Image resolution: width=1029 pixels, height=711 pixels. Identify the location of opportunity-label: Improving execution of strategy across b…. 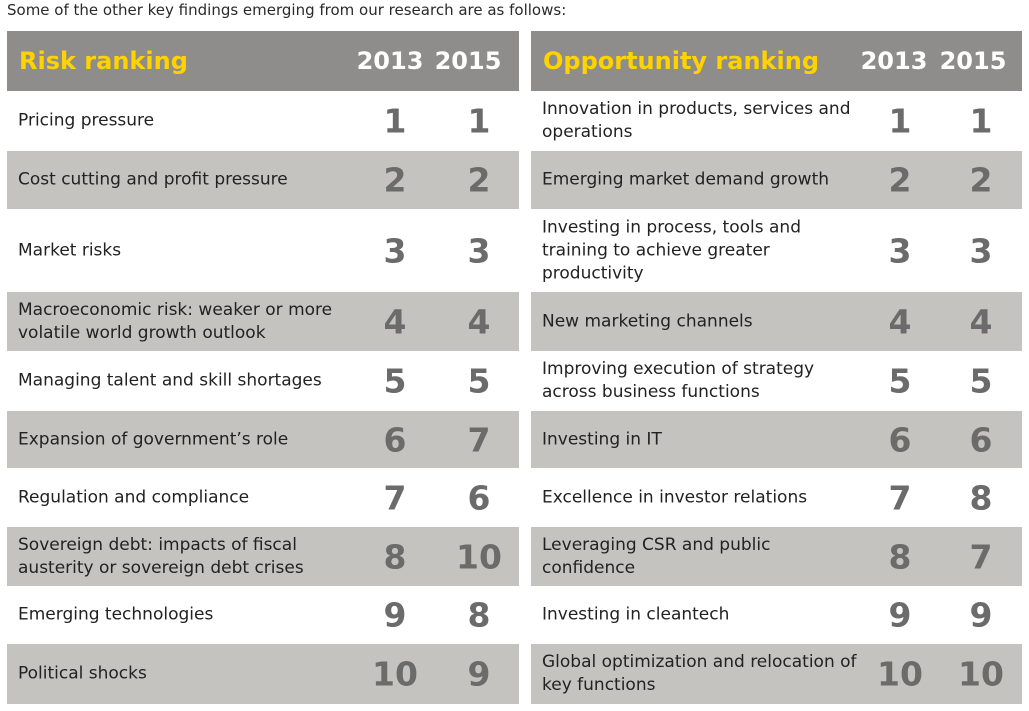
(678, 380).